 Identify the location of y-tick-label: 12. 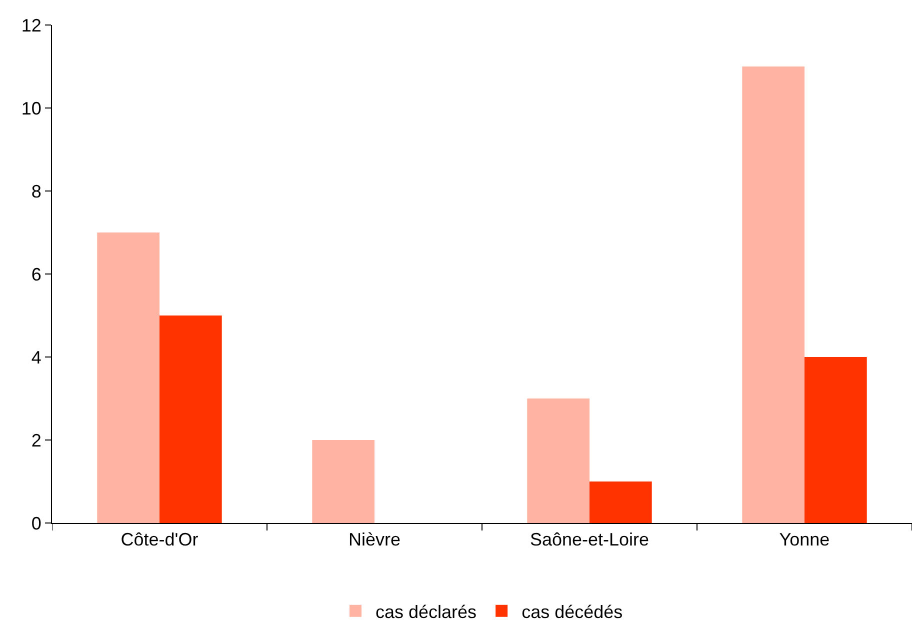
(31, 25).